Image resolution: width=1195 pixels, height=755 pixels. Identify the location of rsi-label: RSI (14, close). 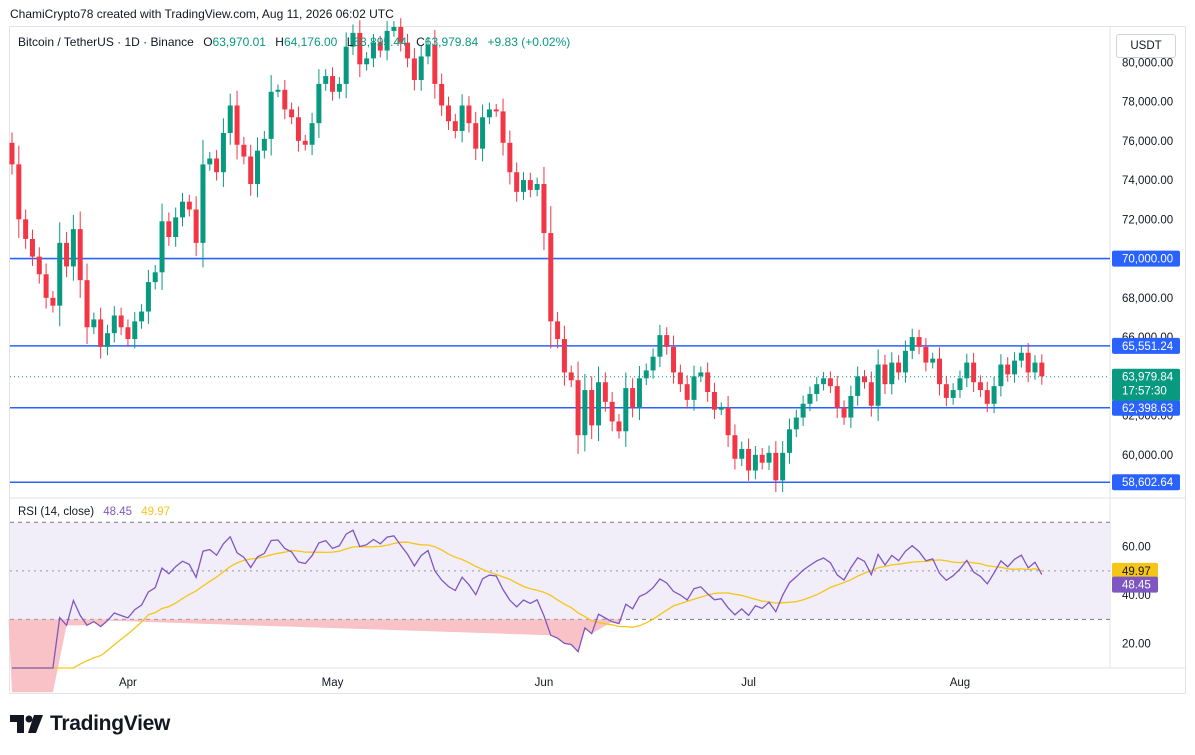
(56, 512).